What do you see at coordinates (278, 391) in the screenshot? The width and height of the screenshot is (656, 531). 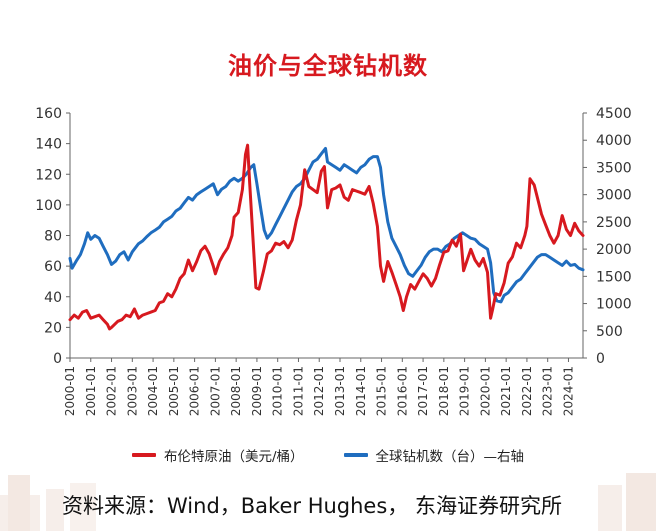 I see `x-tick-label: 2010-01` at bounding box center [278, 391].